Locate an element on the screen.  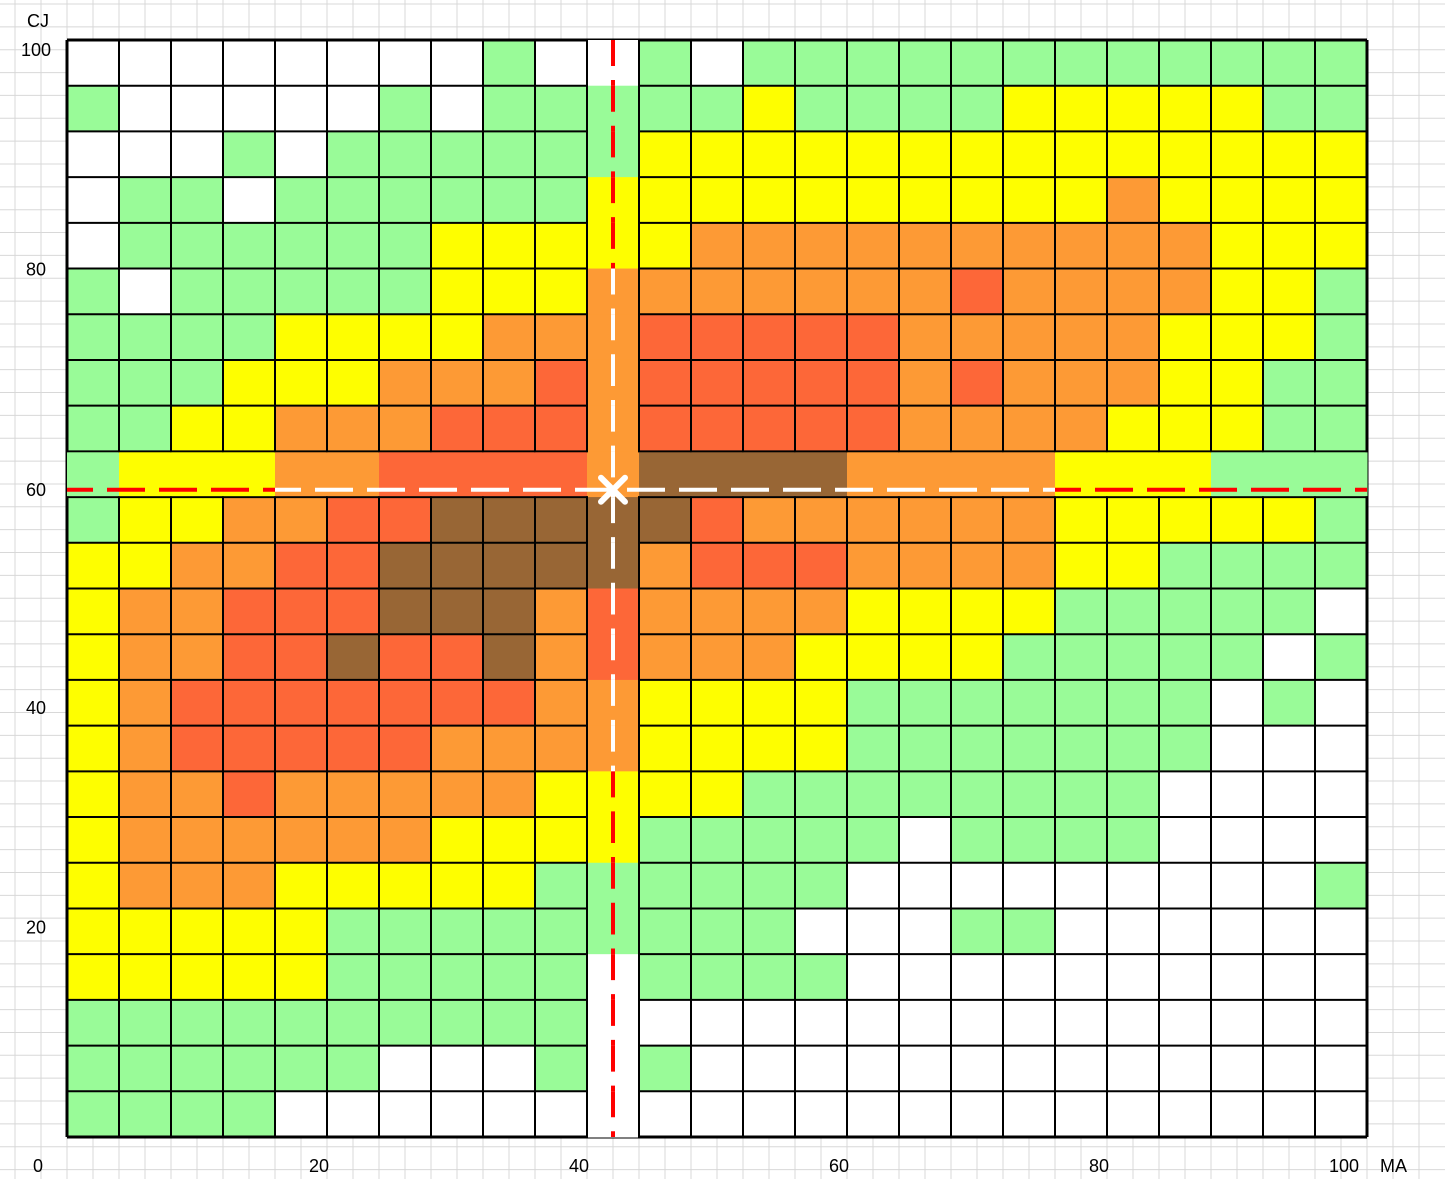
x-tick-label: 40 is located at coordinates (579, 1166).